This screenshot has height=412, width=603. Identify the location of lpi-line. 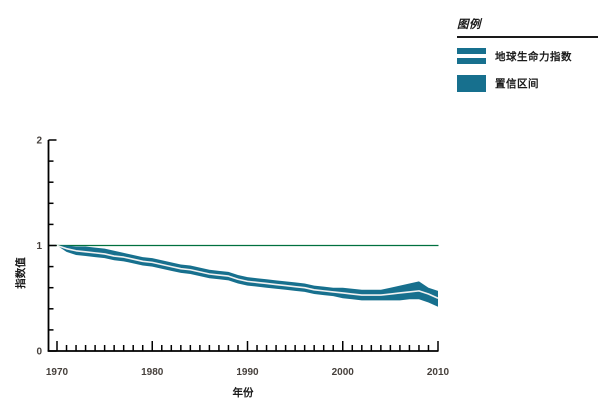
(247, 271).